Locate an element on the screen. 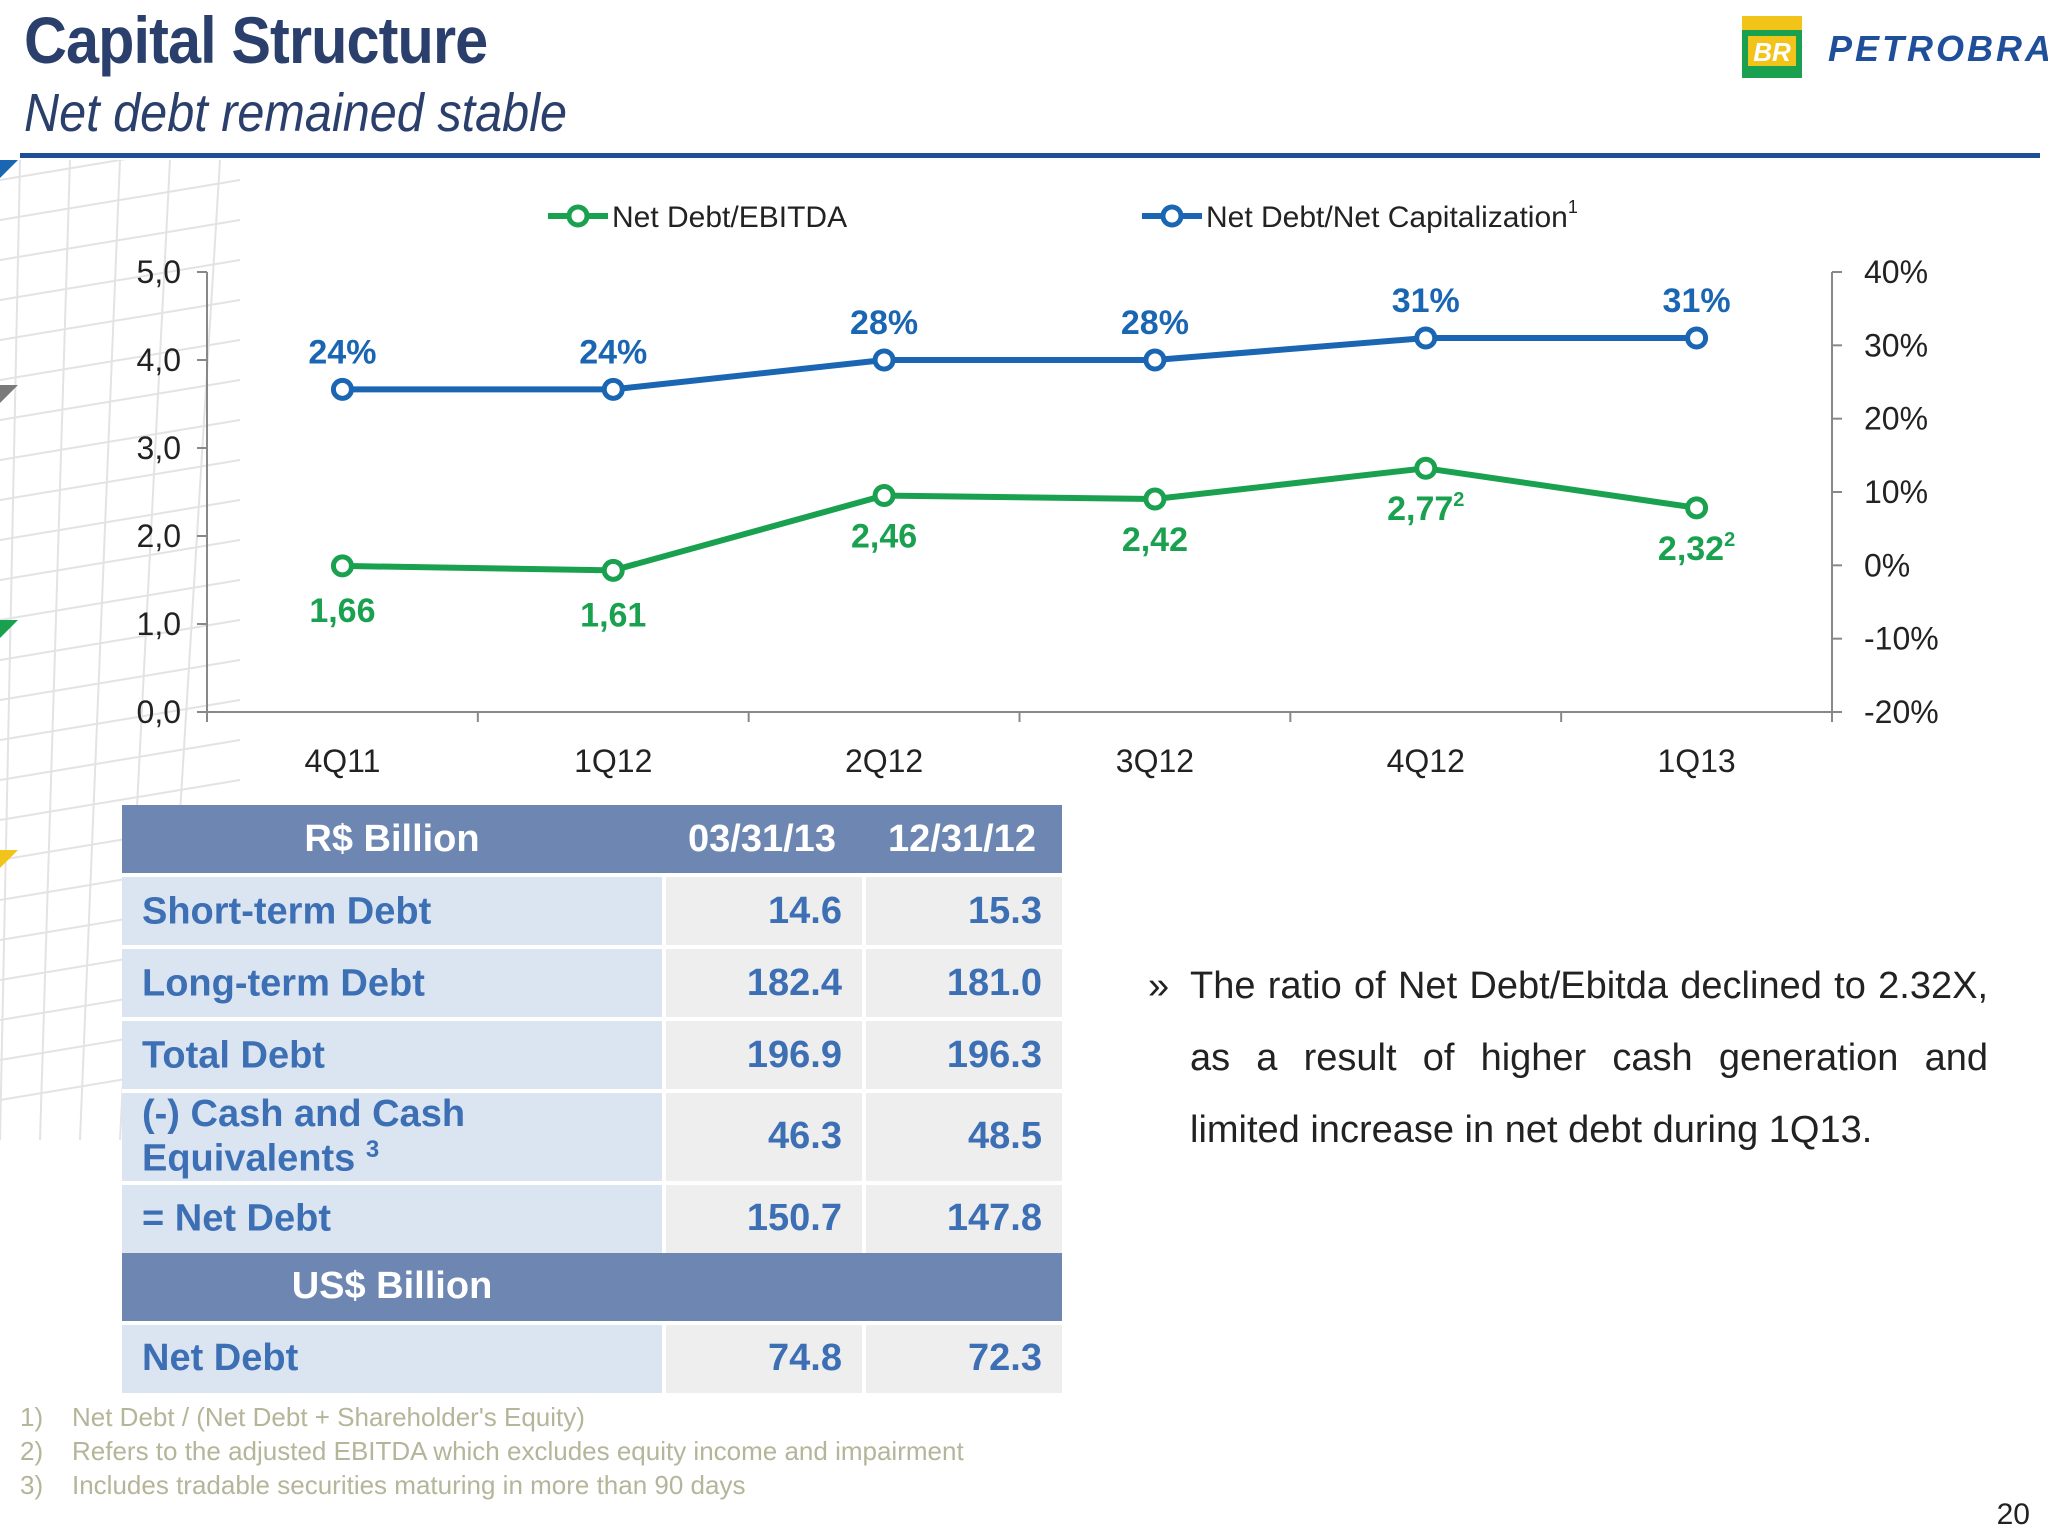 The height and width of the screenshot is (1536, 2048). row-label: Short-term Debt is located at coordinates (392, 909).